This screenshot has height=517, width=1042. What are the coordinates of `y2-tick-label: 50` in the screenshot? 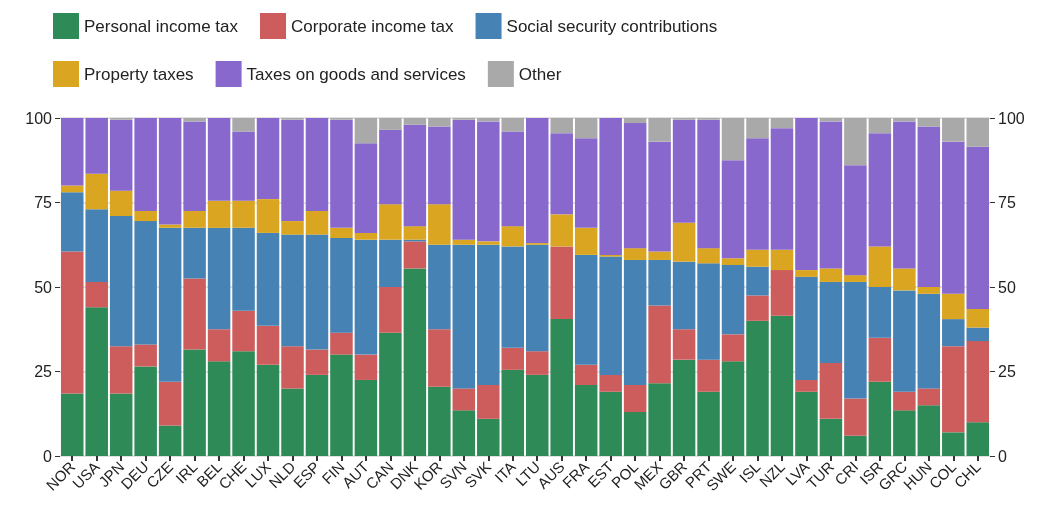 It's located at (1007, 287).